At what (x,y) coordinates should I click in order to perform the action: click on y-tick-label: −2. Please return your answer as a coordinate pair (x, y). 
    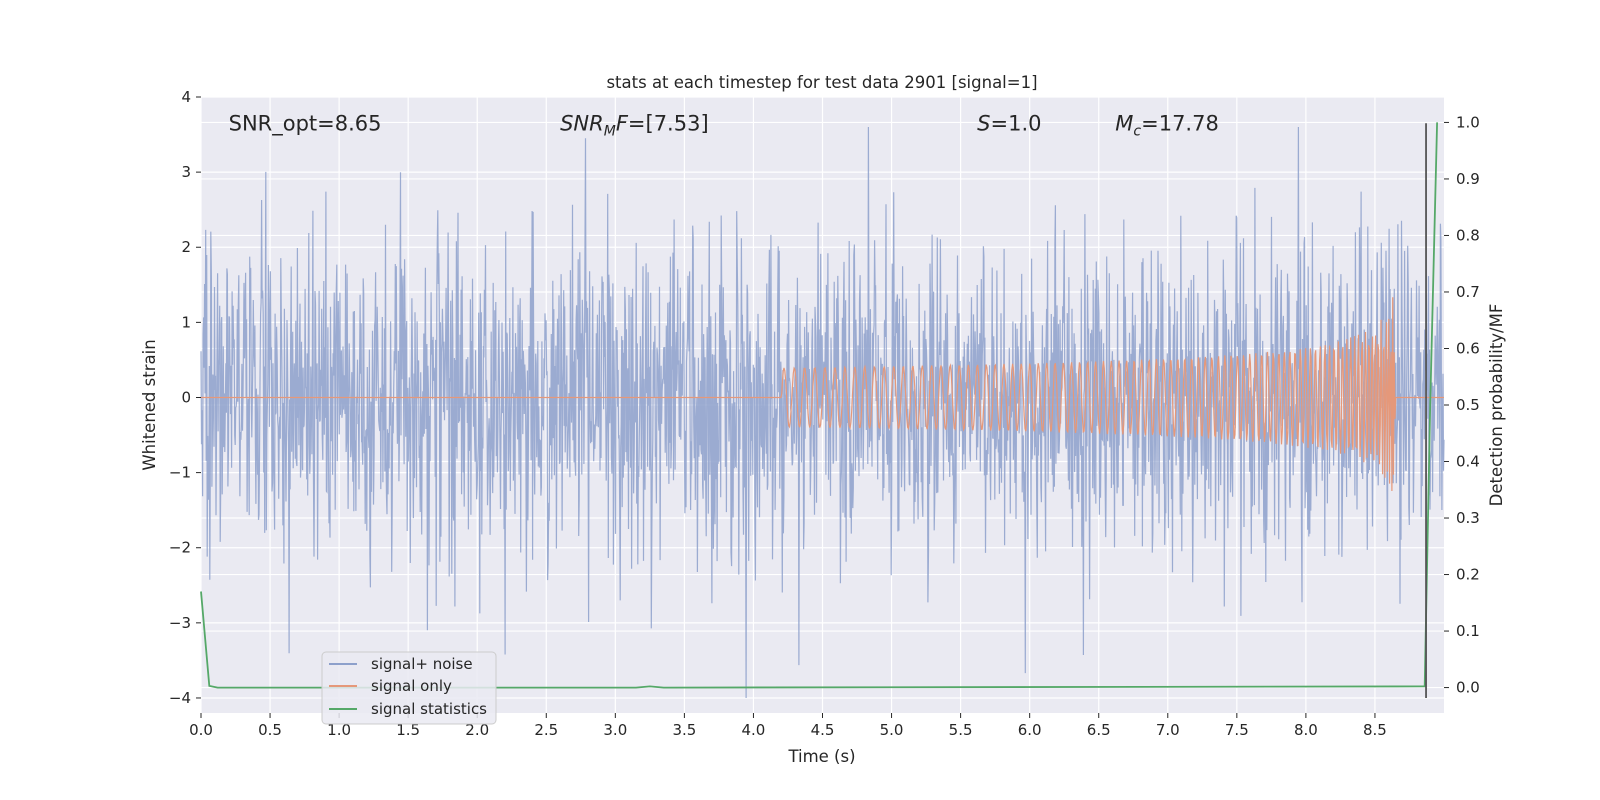
    Looking at the image, I should click on (180, 548).